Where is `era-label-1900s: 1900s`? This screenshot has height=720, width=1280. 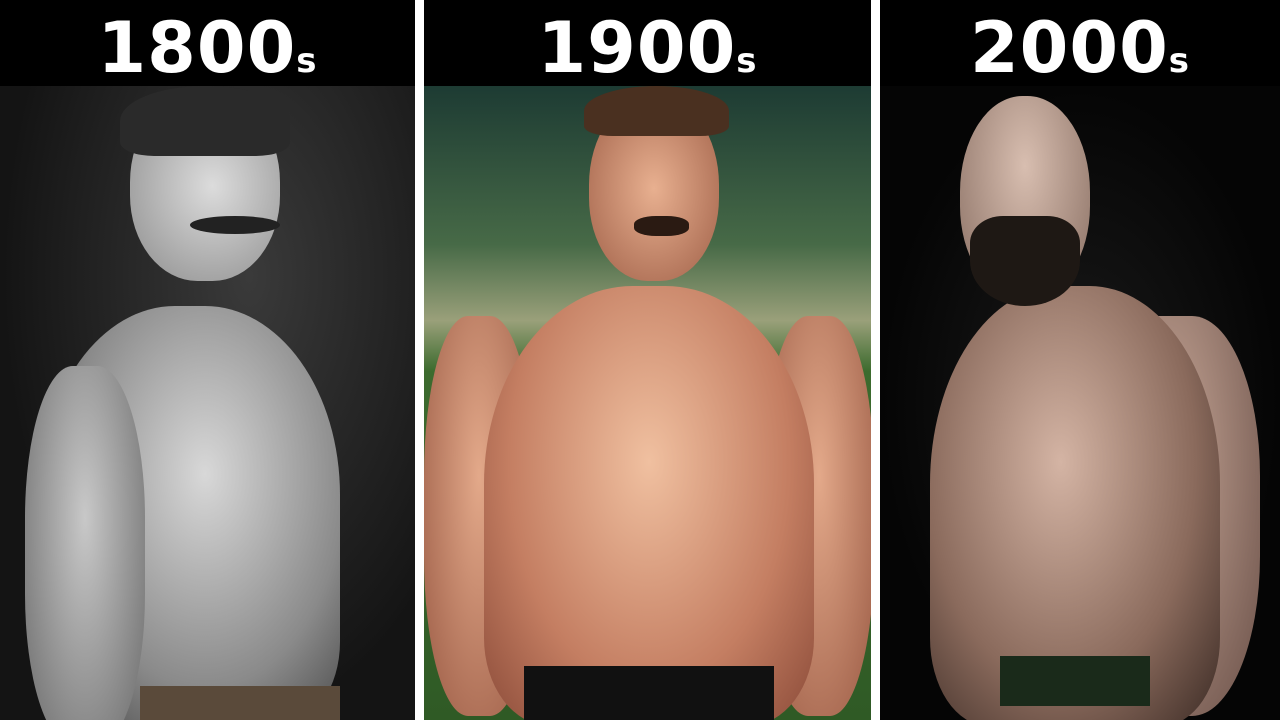 era-label-1900s: 1900s is located at coordinates (647, 44).